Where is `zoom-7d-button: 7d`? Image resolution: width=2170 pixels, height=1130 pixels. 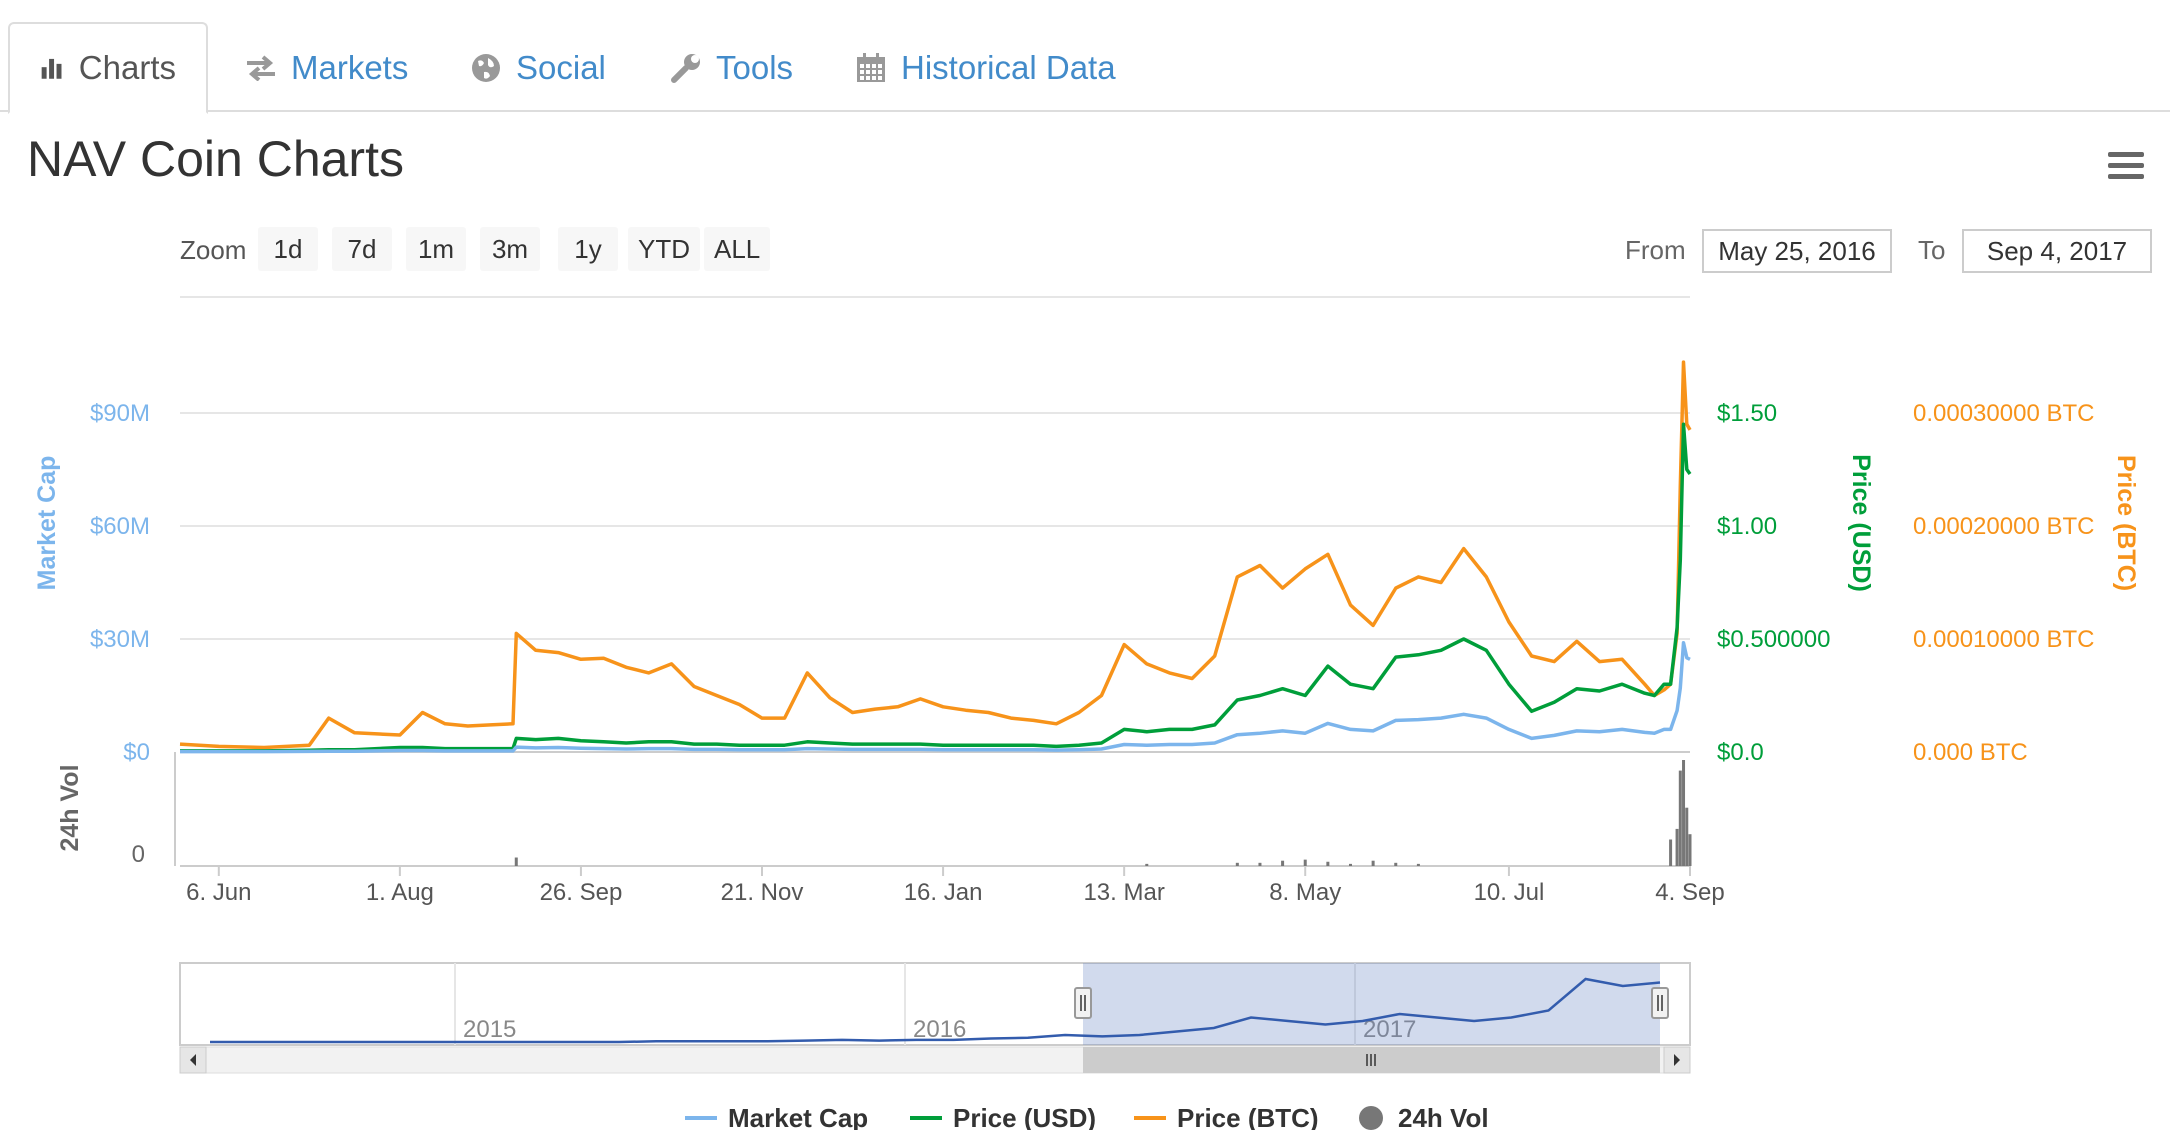 zoom-7d-button: 7d is located at coordinates (362, 249).